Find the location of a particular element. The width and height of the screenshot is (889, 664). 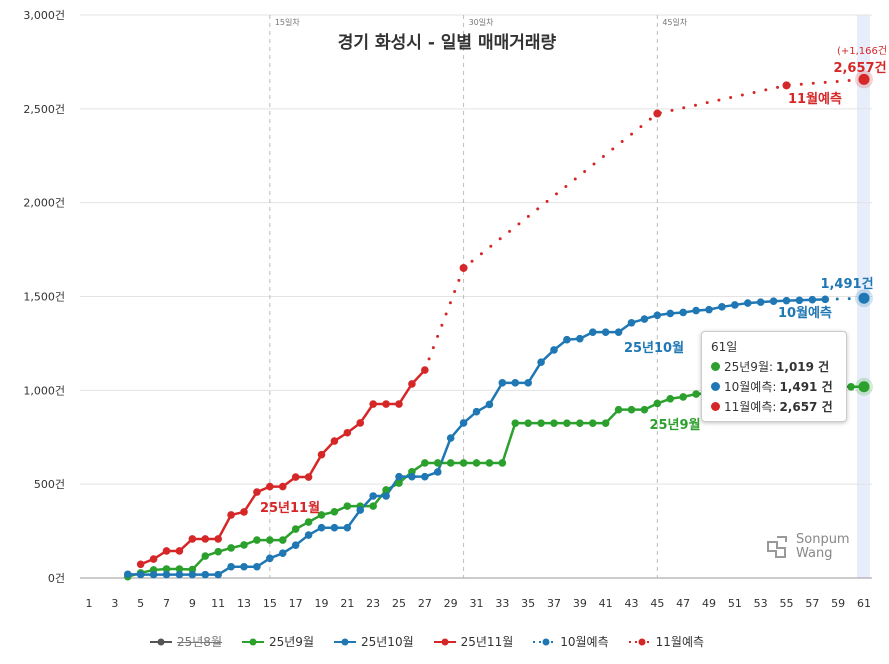

x-tick-label: 37 is located at coordinates (554, 603).